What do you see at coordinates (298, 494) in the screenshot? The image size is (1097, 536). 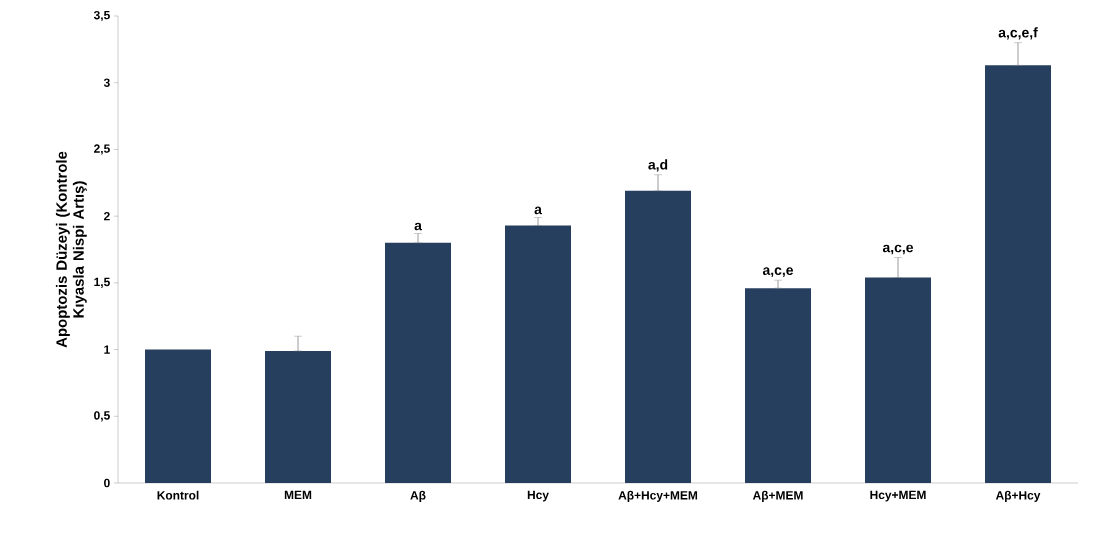 I see `x-tick-label: MEM` at bounding box center [298, 494].